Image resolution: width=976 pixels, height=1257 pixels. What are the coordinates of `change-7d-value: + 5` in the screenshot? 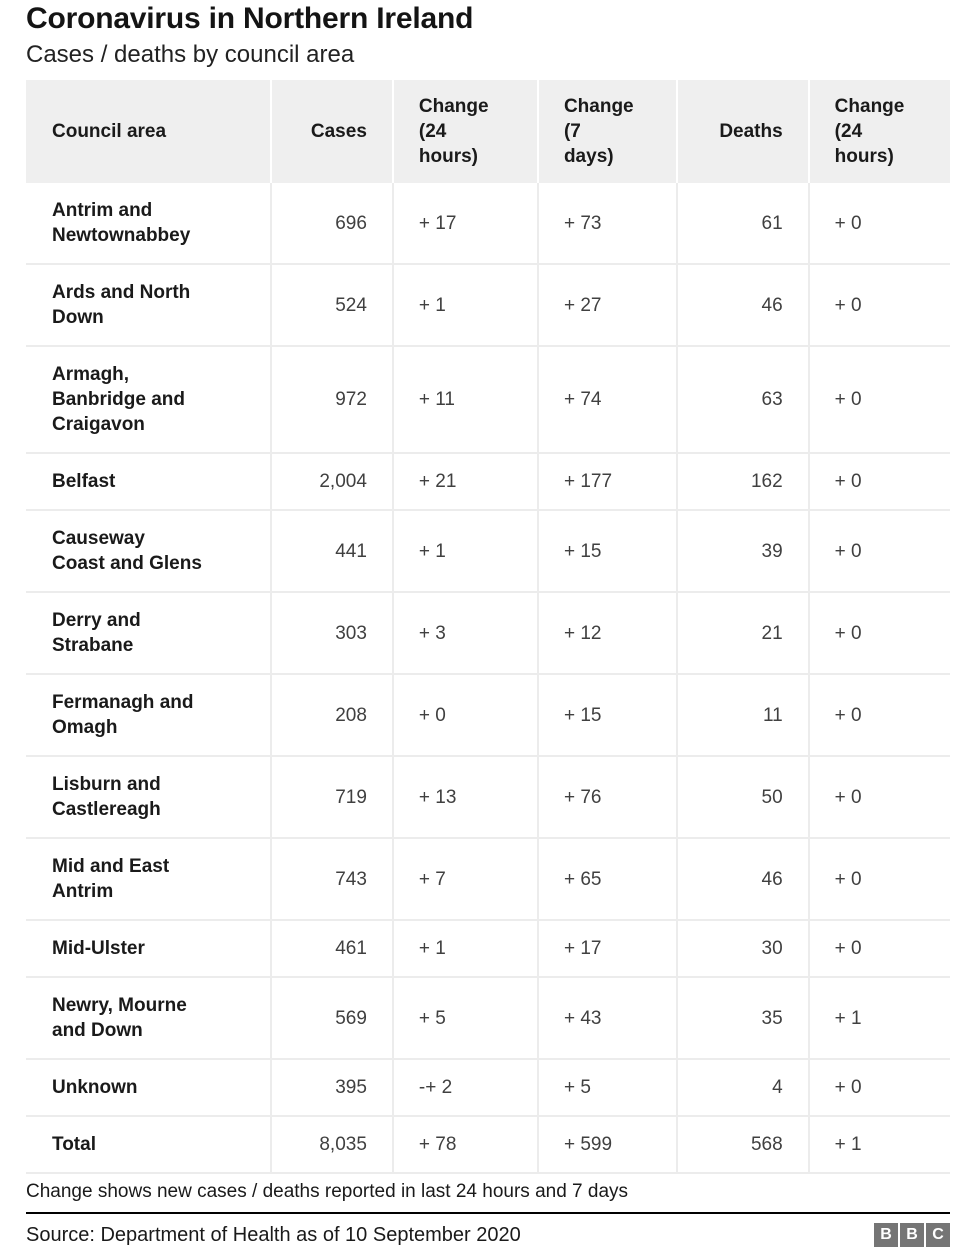 It's located at (606, 1086).